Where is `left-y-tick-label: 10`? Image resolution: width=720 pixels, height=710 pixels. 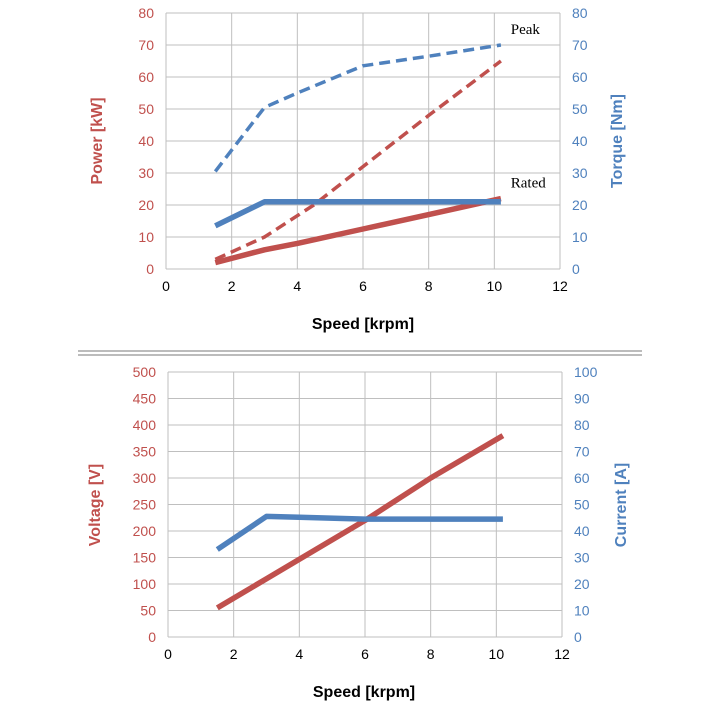
left-y-tick-label: 10 is located at coordinates (146, 237).